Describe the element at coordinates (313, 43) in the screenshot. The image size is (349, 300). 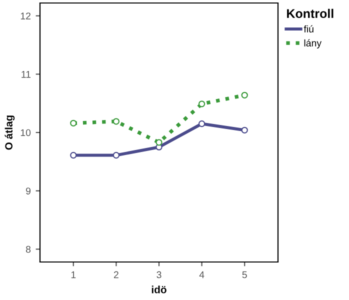
I see `legend-label: lány` at that location.